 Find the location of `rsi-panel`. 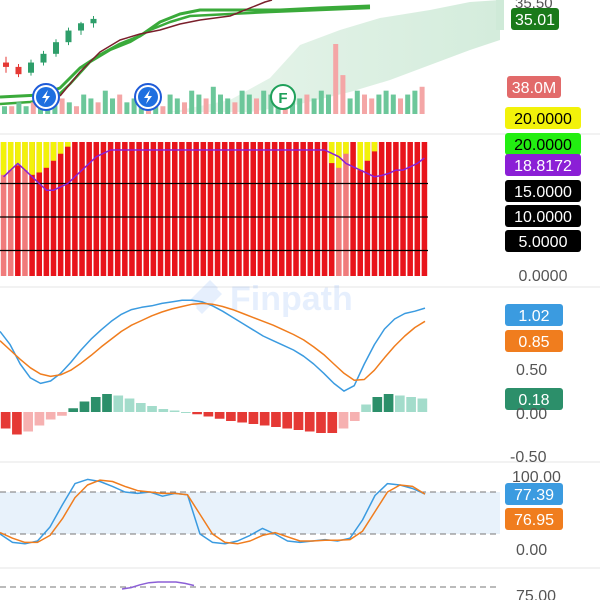

rsi-panel is located at coordinates (250, 585).